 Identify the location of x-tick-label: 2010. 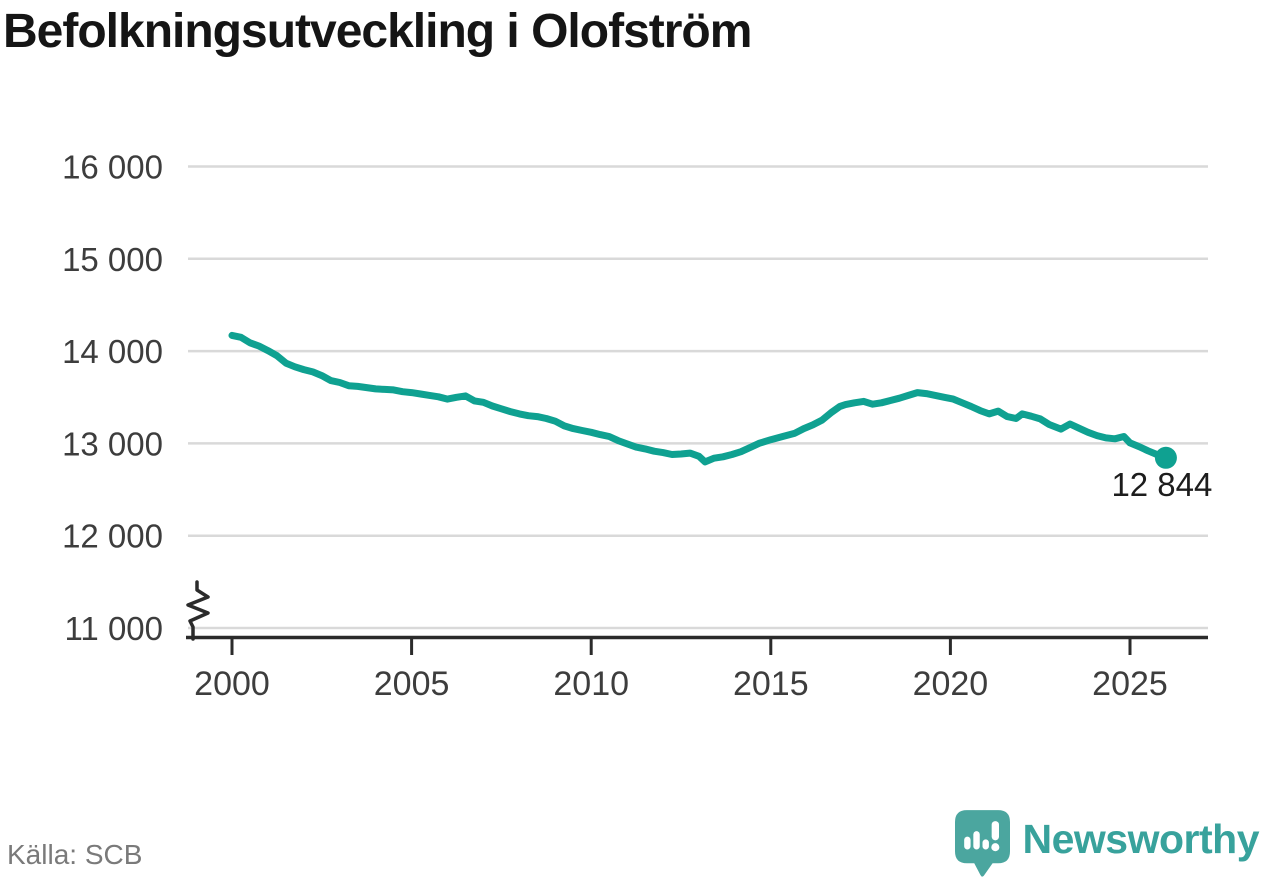
(591, 684).